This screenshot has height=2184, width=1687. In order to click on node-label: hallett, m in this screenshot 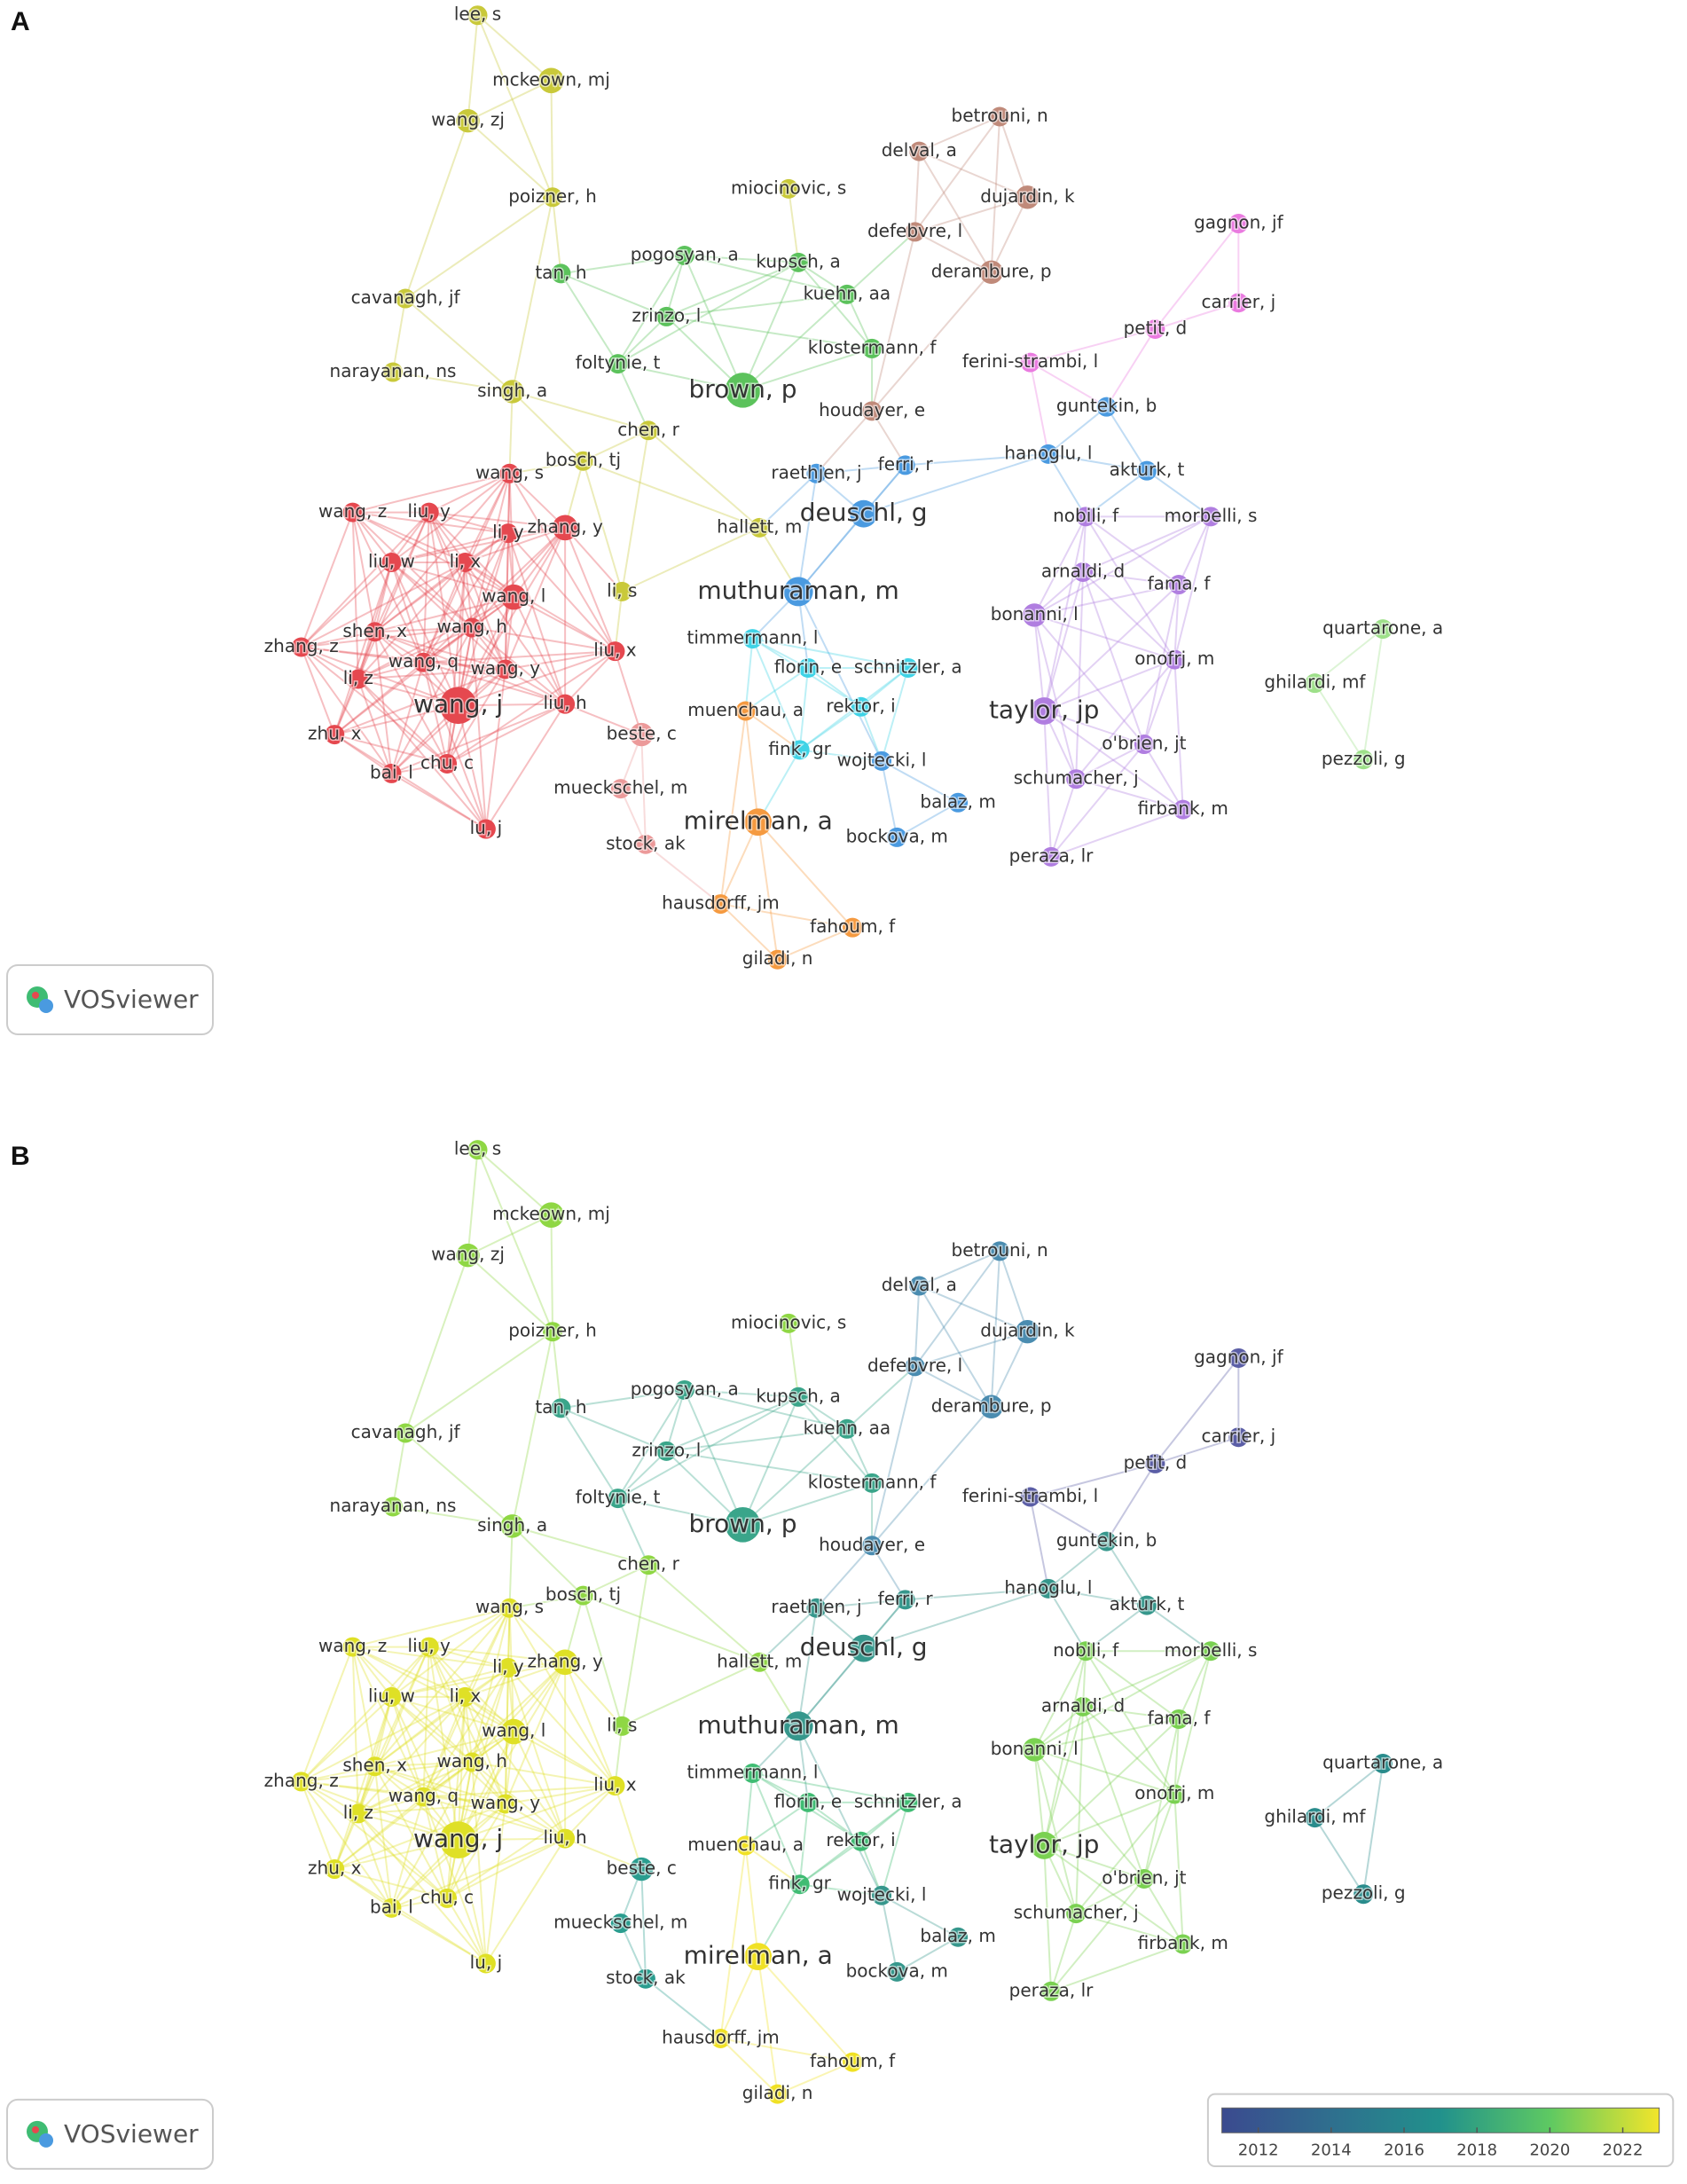, I will do `click(759, 1660)`.